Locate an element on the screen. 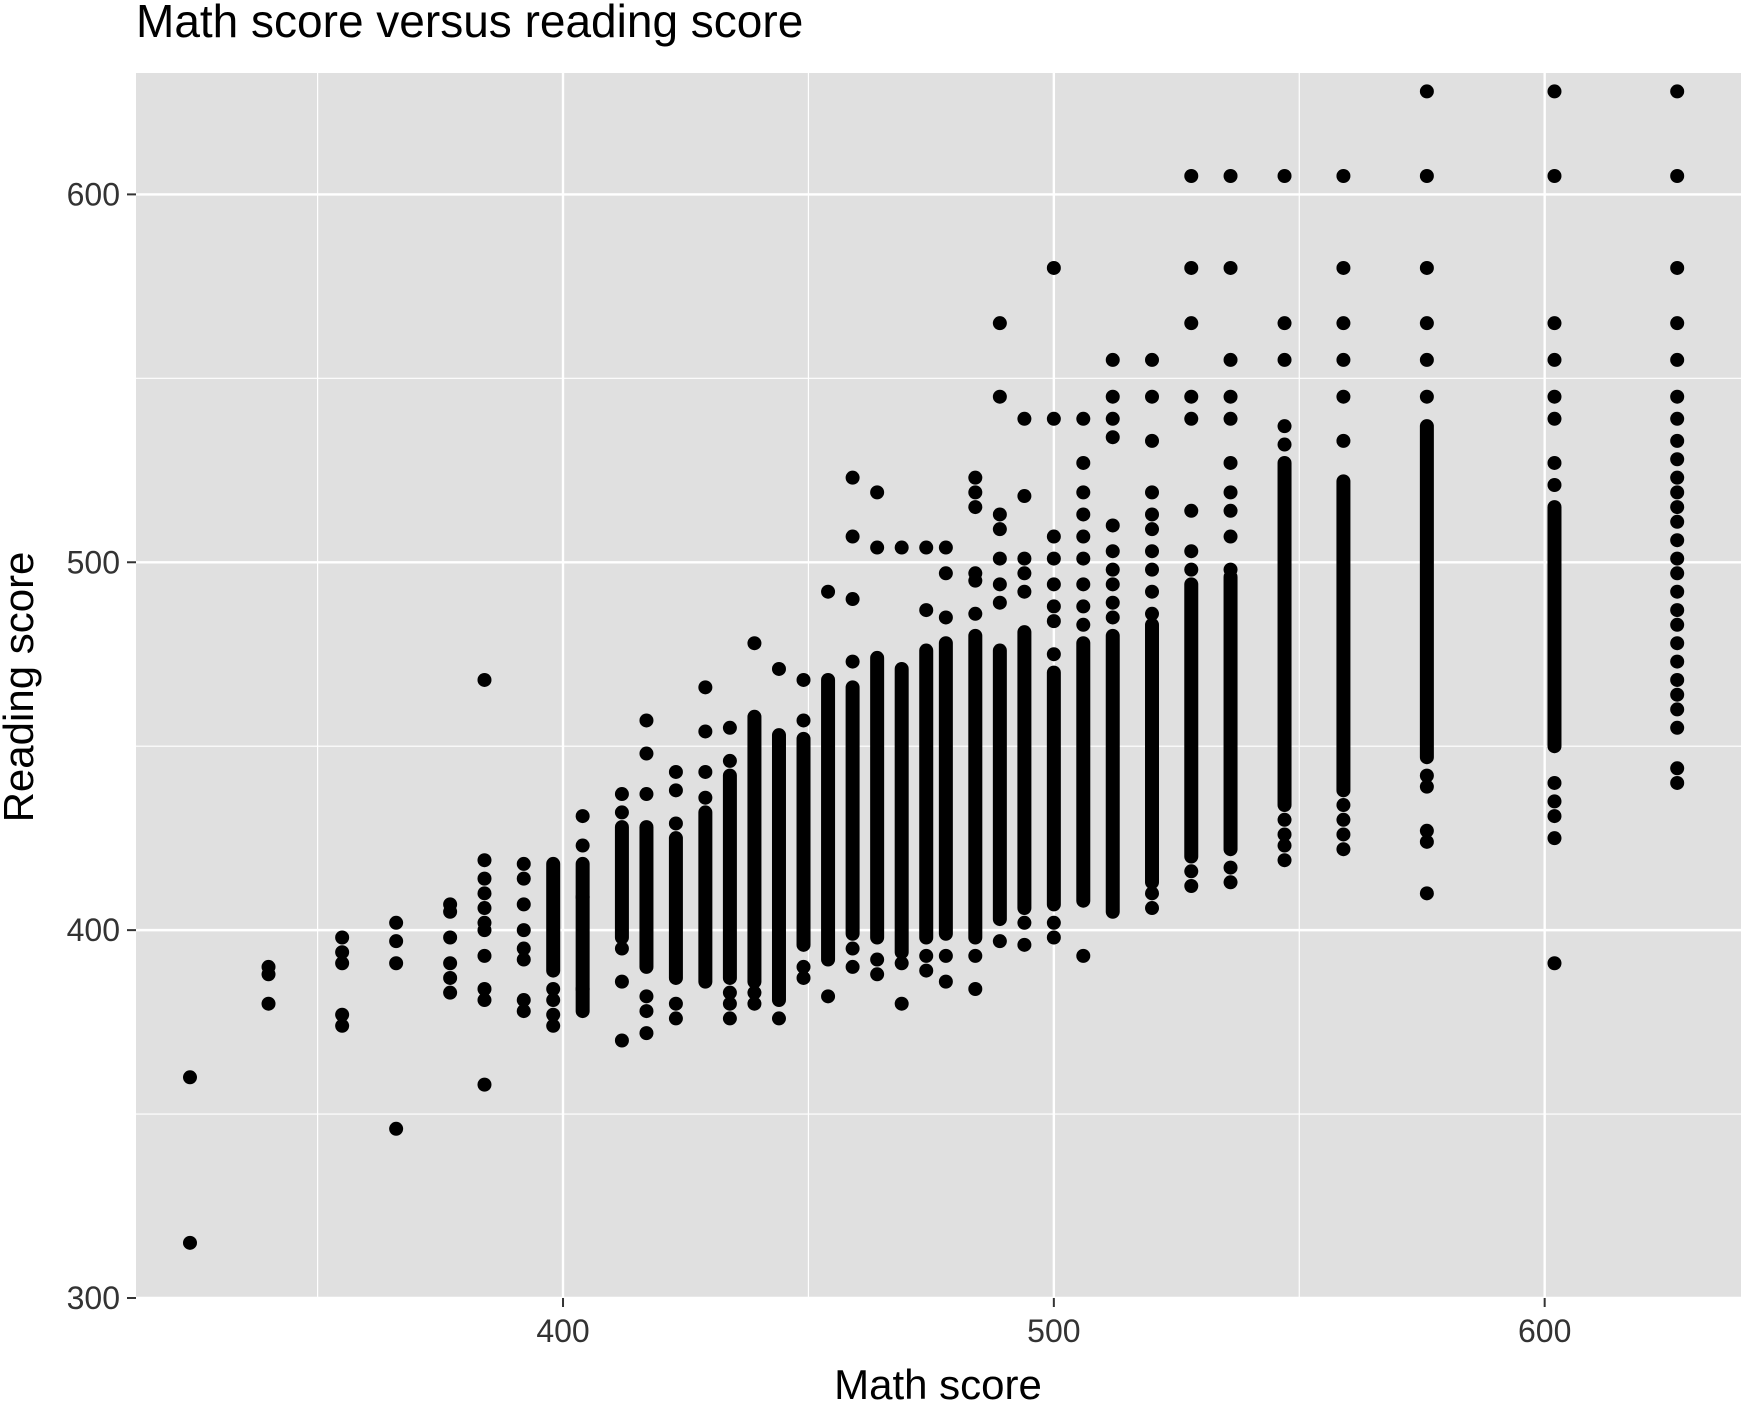 Image resolution: width=1741 pixels, height=1404 pixels. y-axis-title: Reading score is located at coordinates (21, 687).